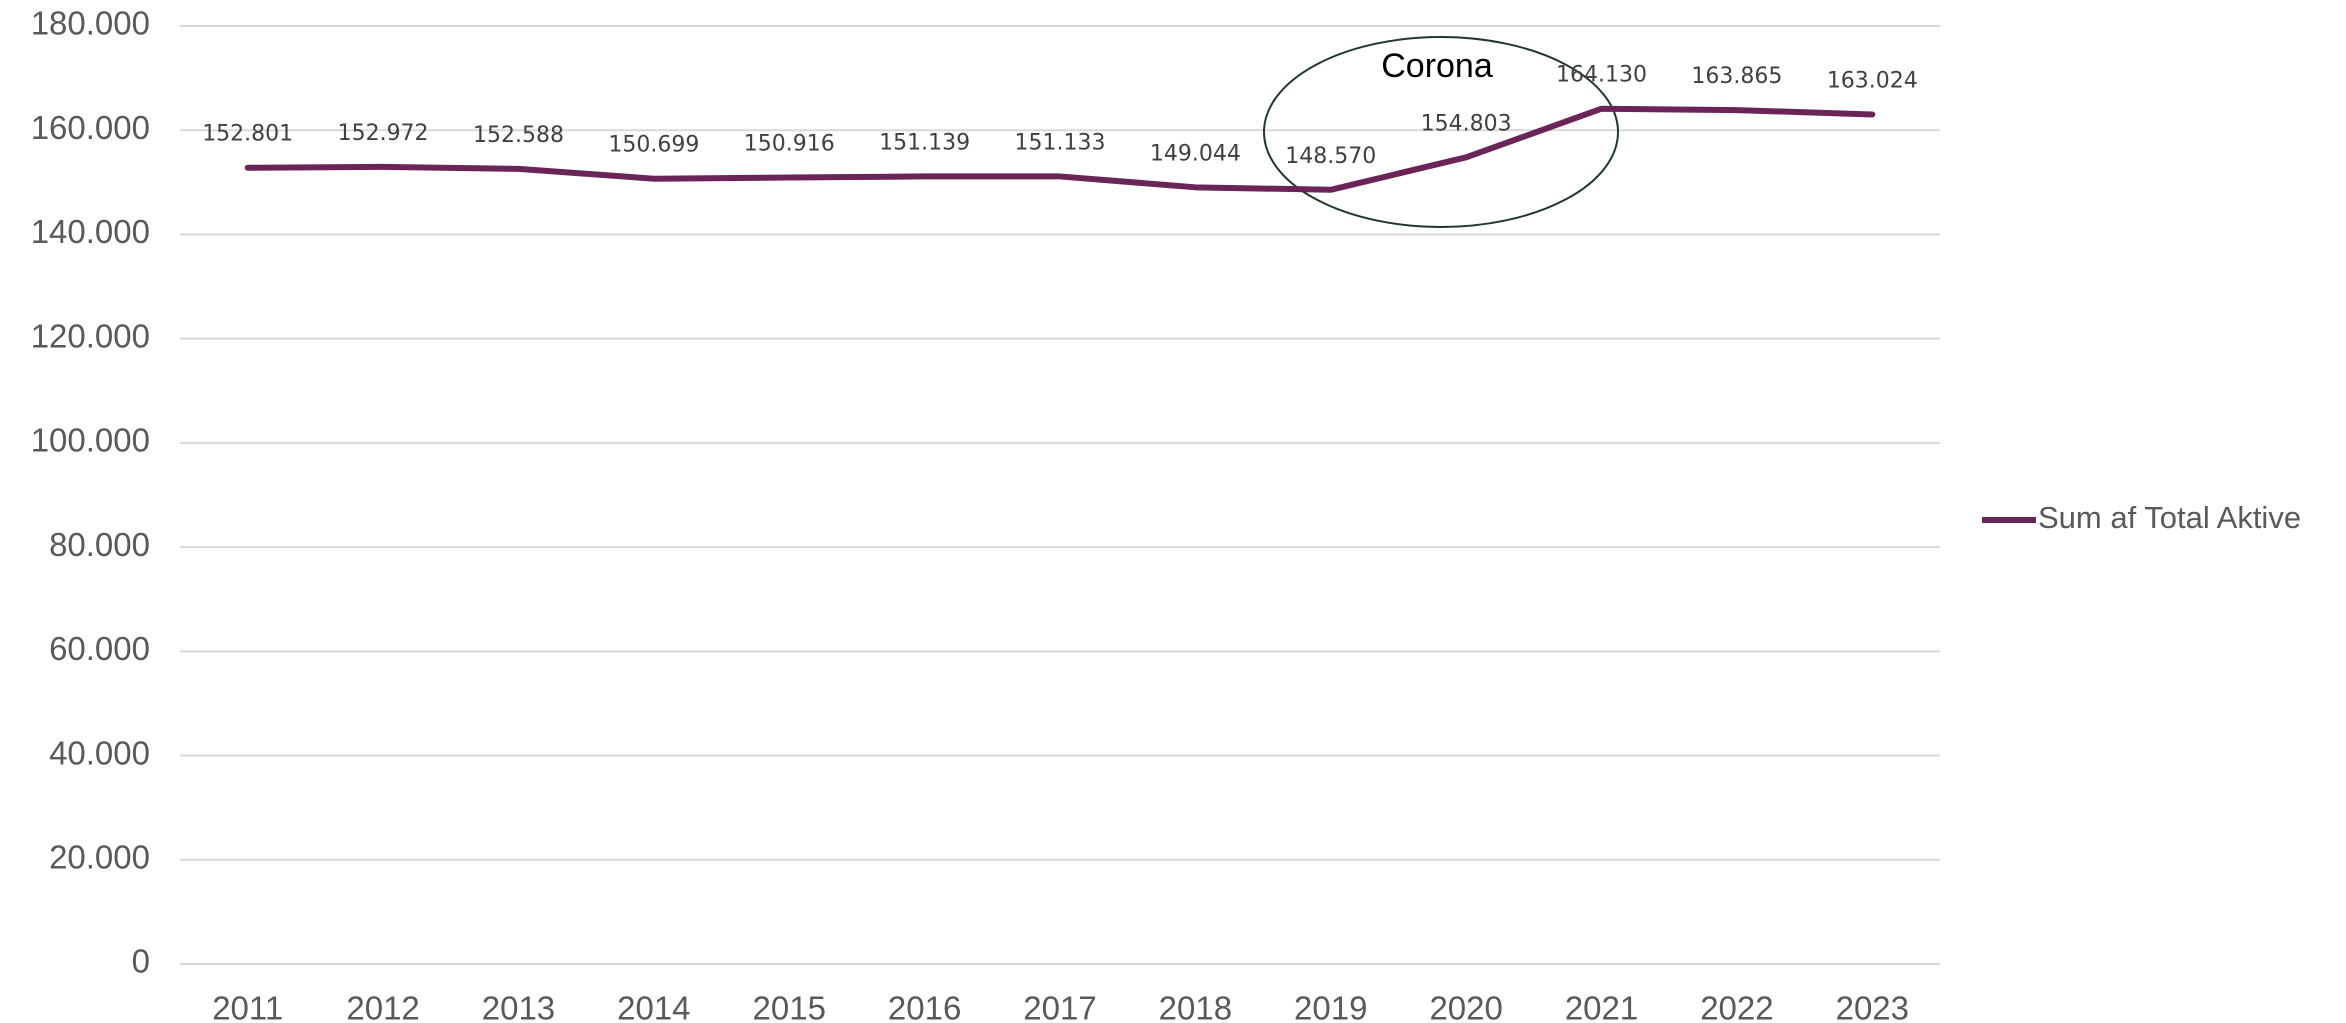 Image resolution: width=2346 pixels, height=1023 pixels. Describe the element at coordinates (90, 127) in the screenshot. I see `y-tick-label: 160.000` at that location.